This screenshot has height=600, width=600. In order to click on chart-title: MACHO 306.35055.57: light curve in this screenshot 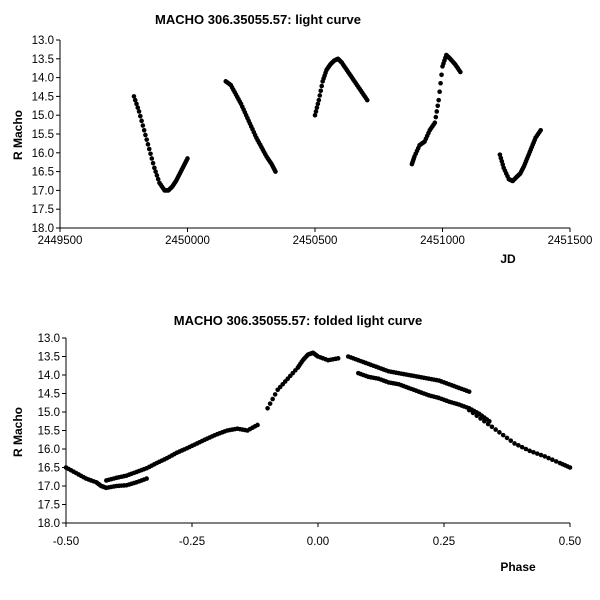, I will do `click(258, 19)`.